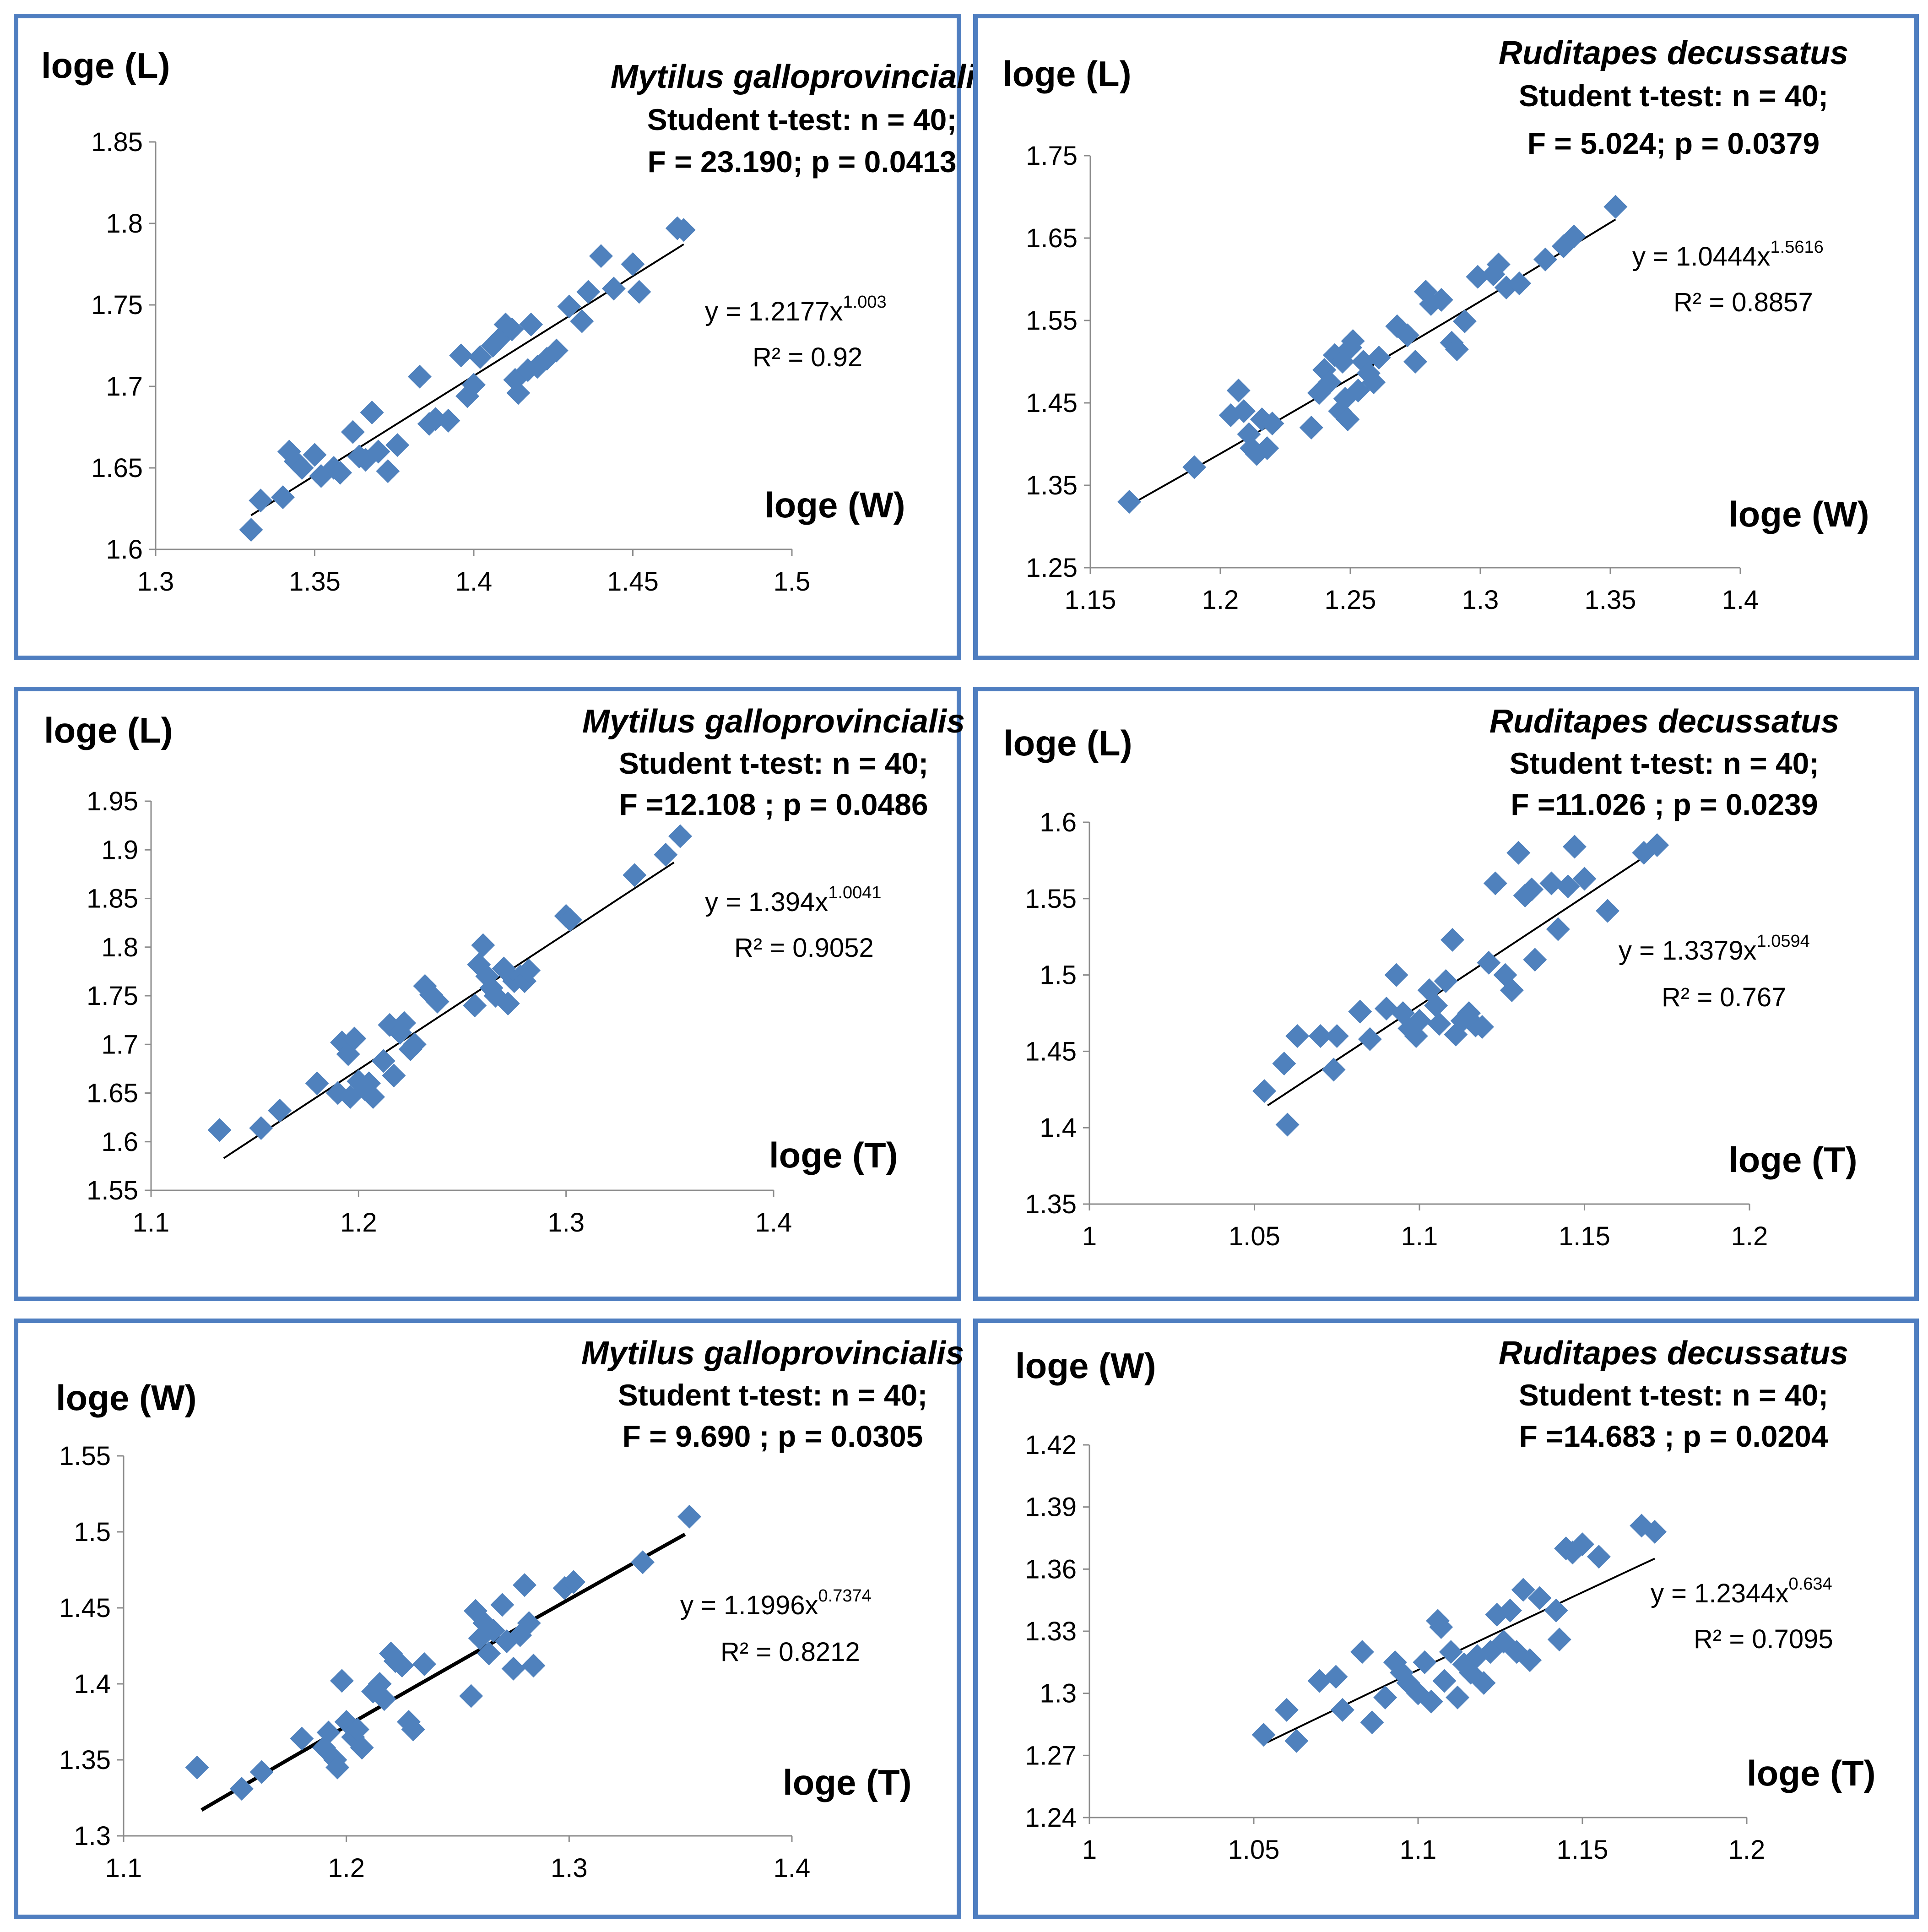 The height and width of the screenshot is (1932, 1928). Describe the element at coordinates (1701, 256) in the screenshot. I see `chart-2-equation-base: y = 1.0444x` at that location.